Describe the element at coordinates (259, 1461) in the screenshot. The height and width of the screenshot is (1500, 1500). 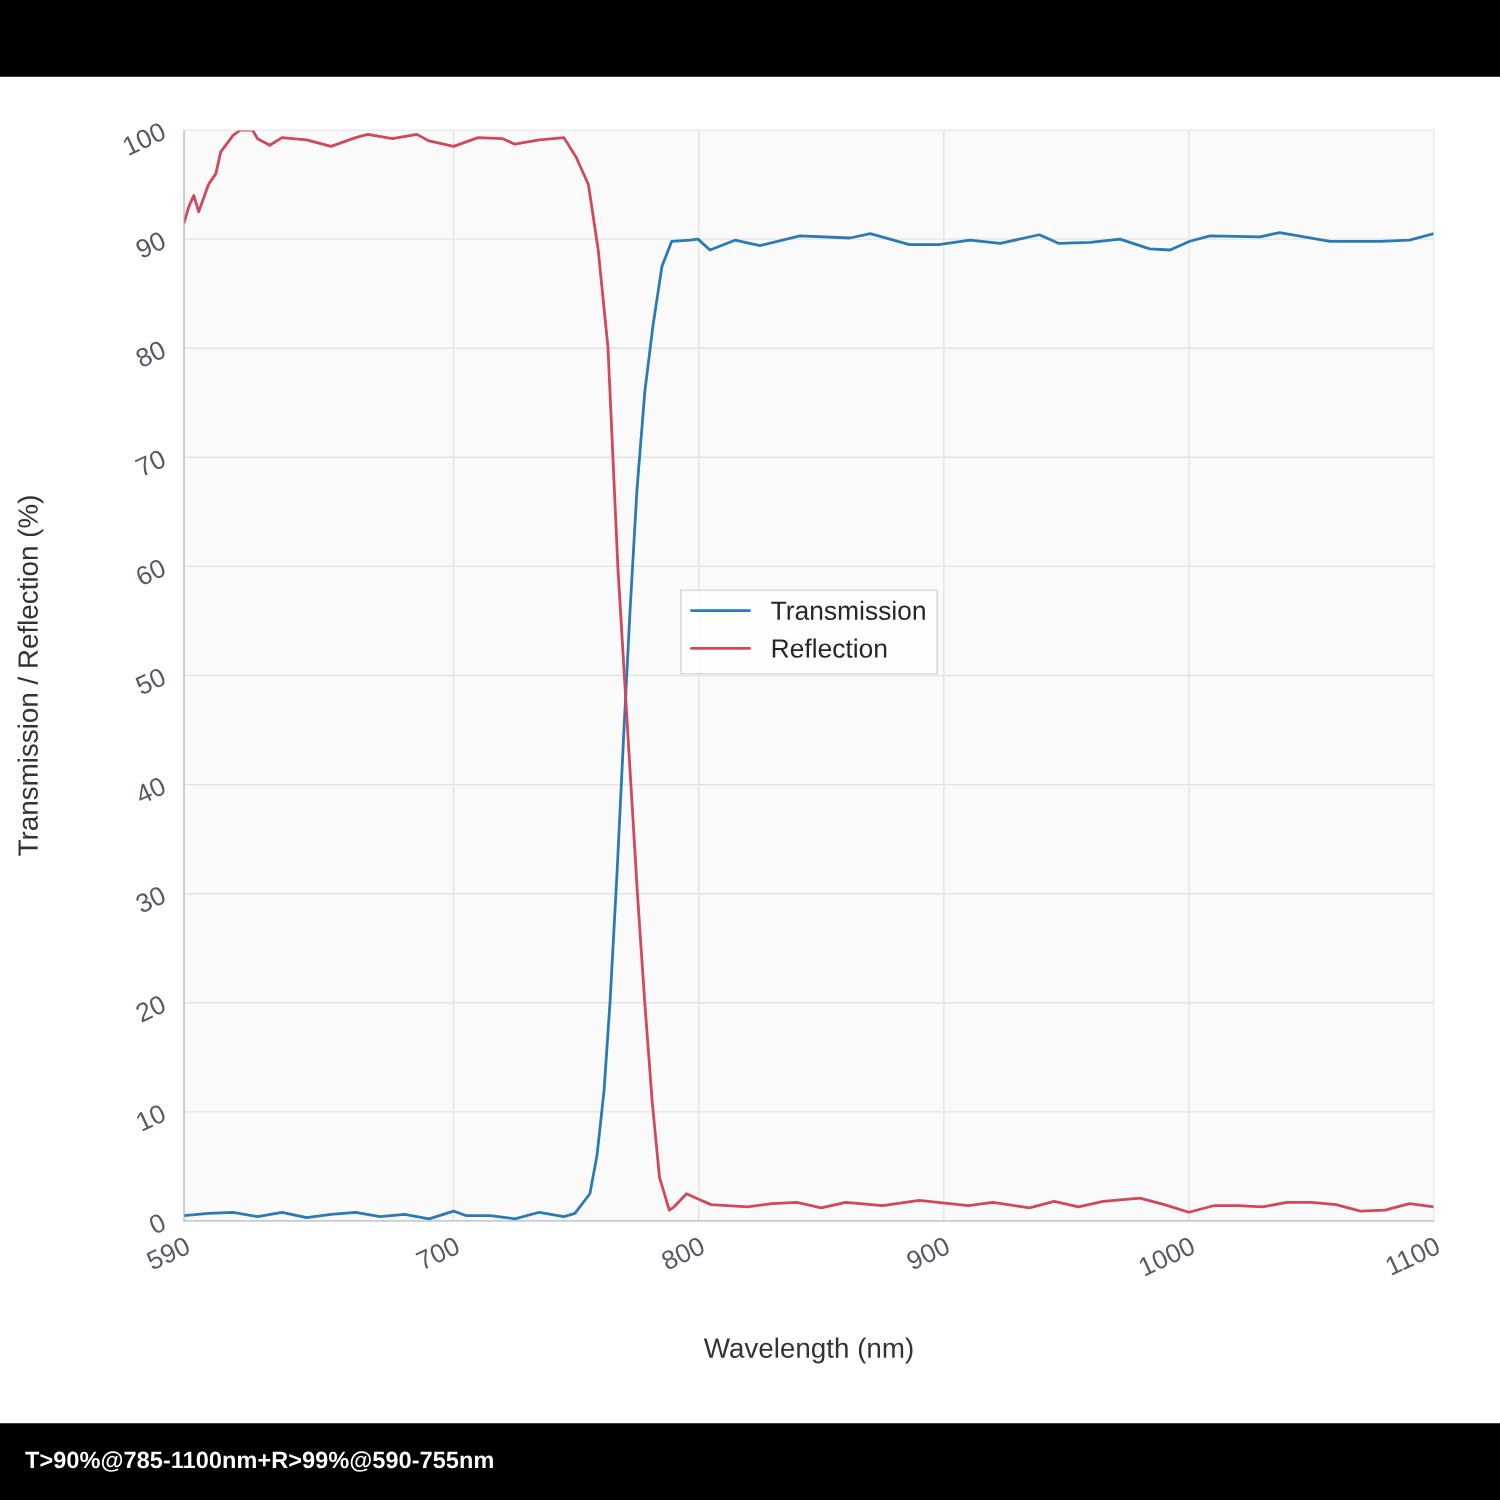
I see `text: T>90%@785-1100nm+R>99%@590-755nm` at that location.